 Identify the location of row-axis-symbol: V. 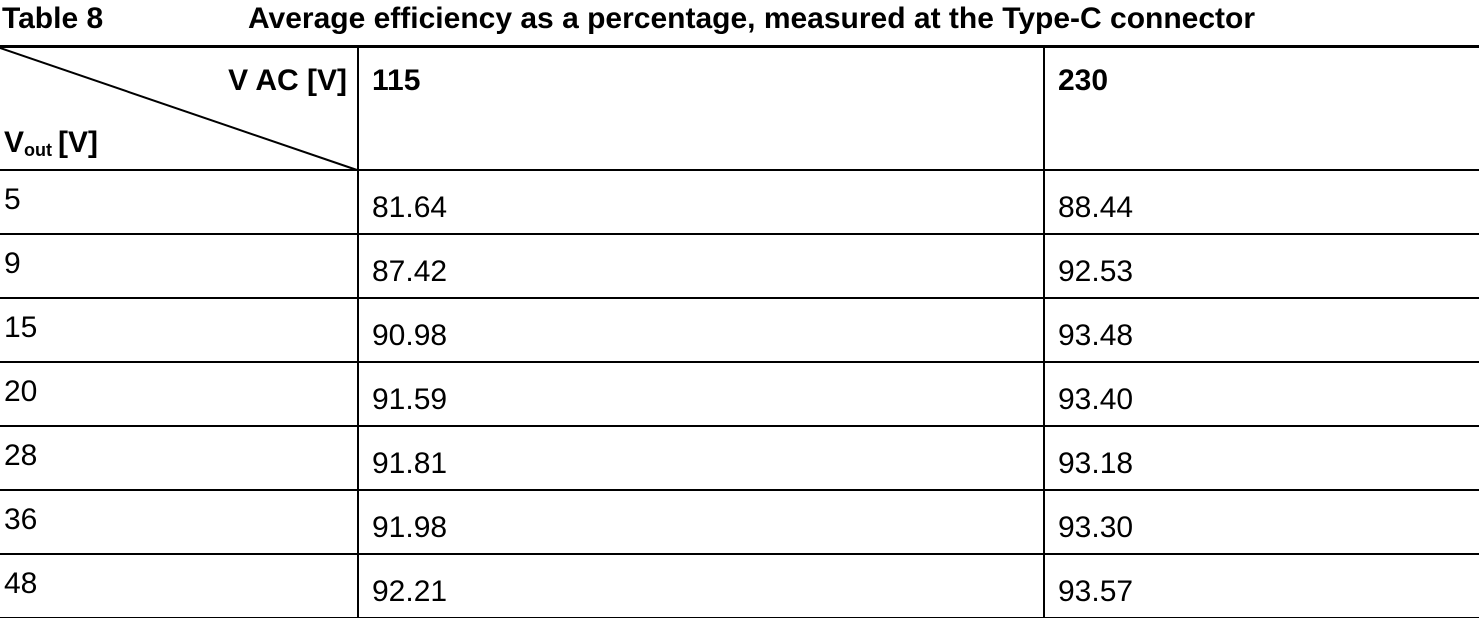
(14, 142).